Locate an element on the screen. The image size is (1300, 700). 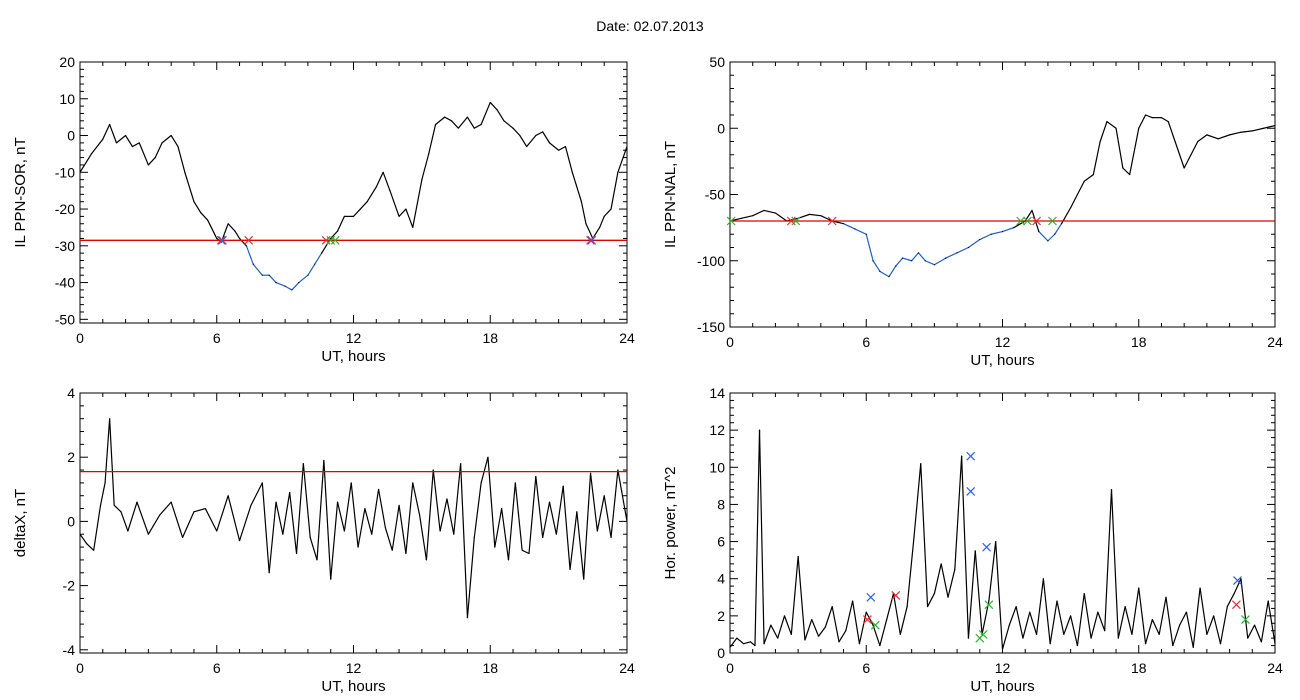
event-marker-blue is located at coordinates (971, 456).